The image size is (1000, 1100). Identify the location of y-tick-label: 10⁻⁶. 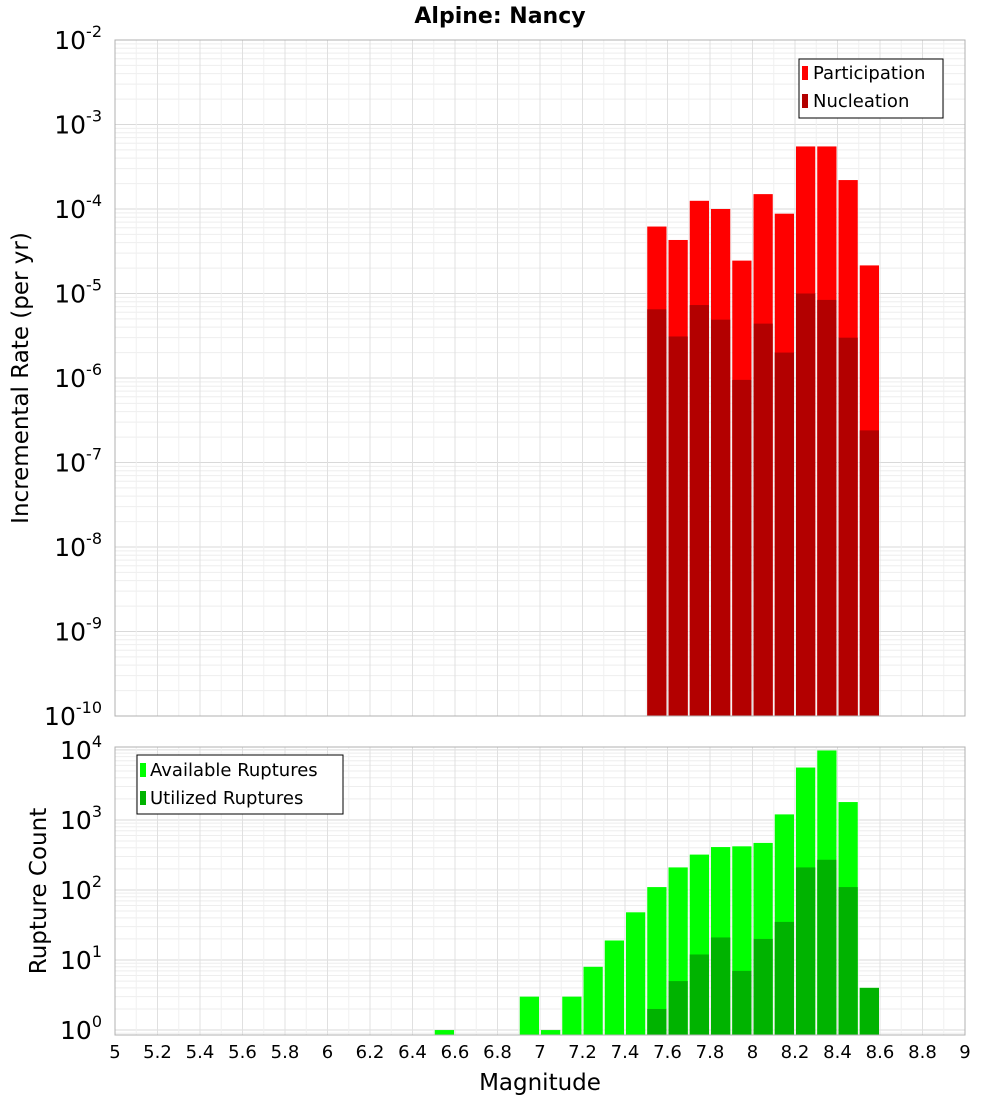
(78, 376).